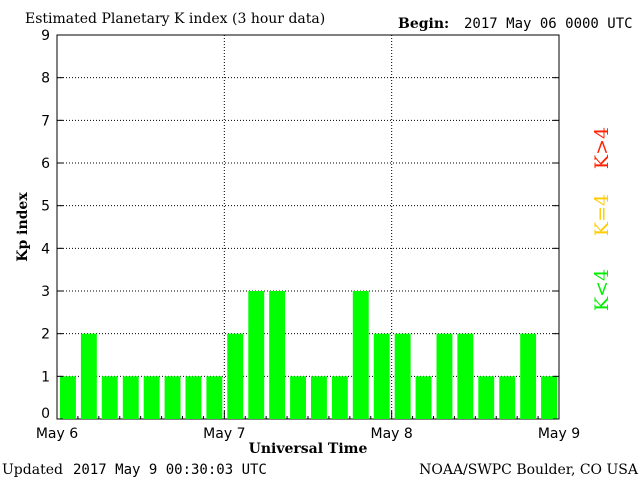  Describe the element at coordinates (45, 414) in the screenshot. I see `y-tick-label: 0` at that location.